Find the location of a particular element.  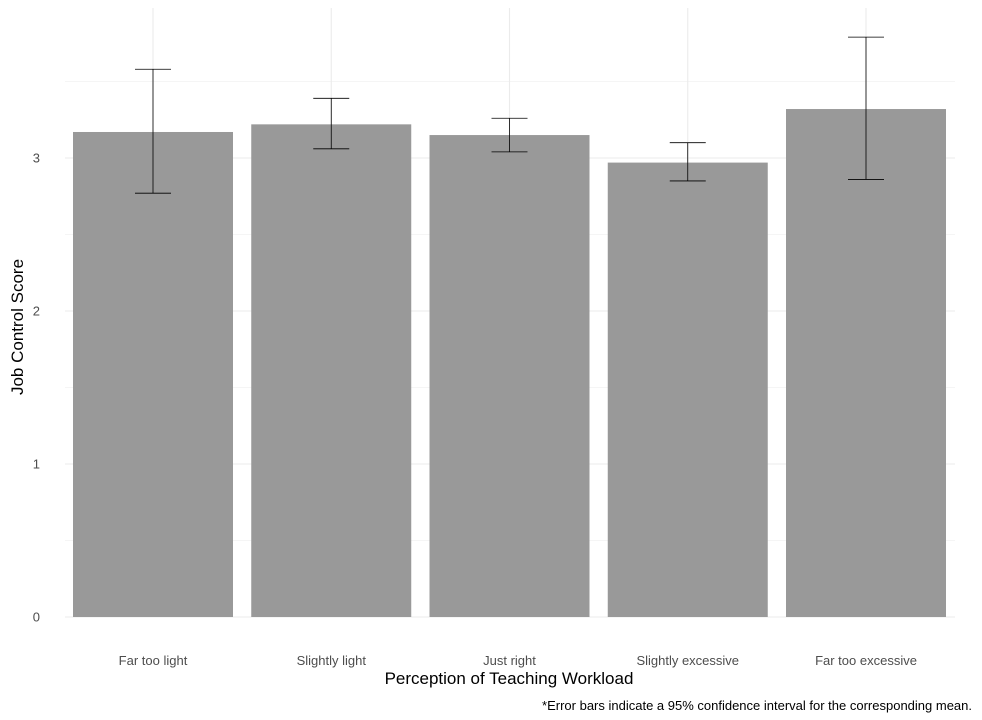

x-tick-label: Far too light is located at coordinates (153, 660).